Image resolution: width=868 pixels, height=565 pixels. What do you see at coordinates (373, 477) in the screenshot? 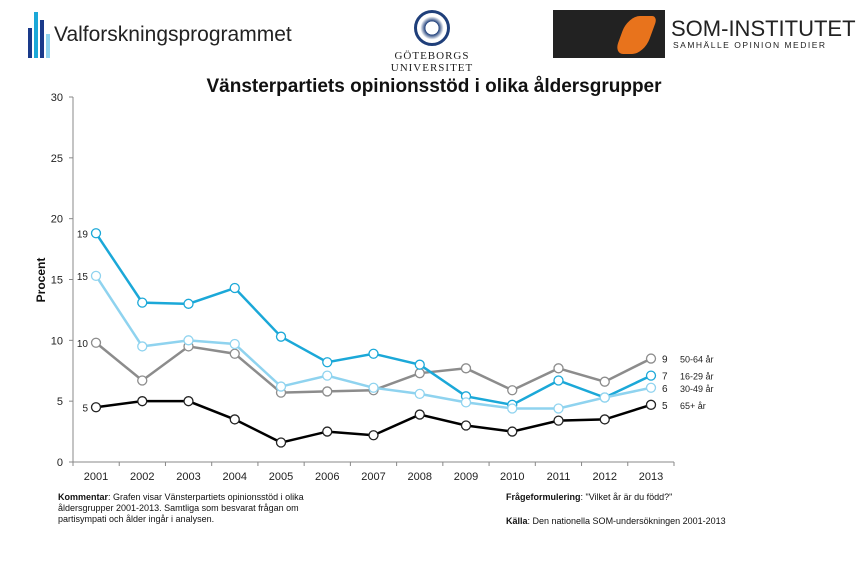
I see `x-tick-label: 2007` at bounding box center [373, 477].